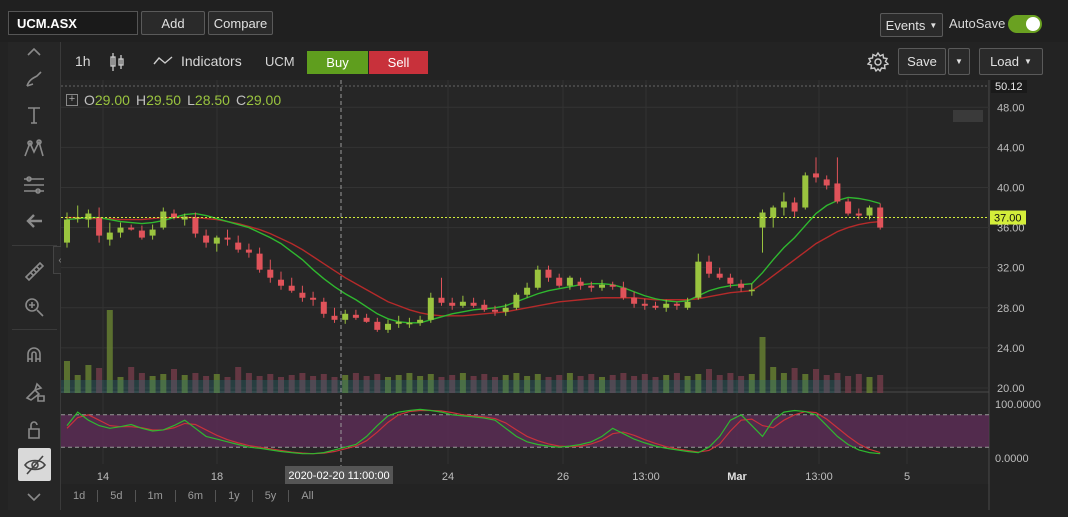 Image resolution: width=1068 pixels, height=517 pixels. I want to click on top-label-bg, so click(1009, 86).